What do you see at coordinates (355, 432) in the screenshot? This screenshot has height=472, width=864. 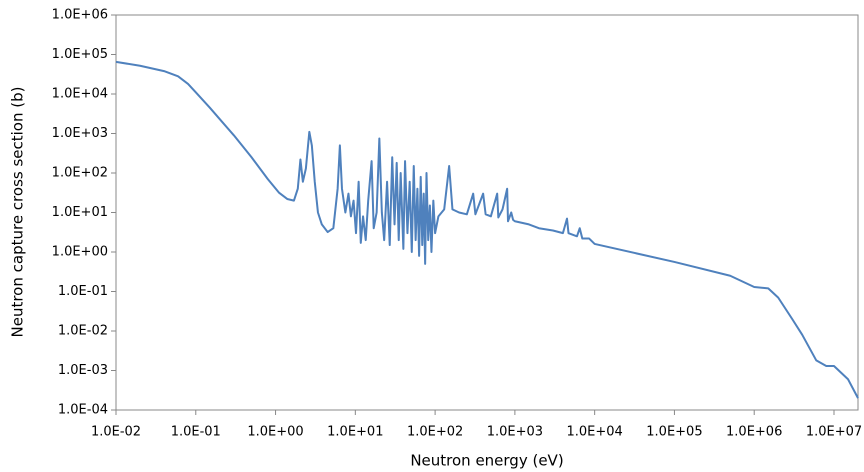 I see `x-tick-label: 1.0E+01` at bounding box center [355, 432].